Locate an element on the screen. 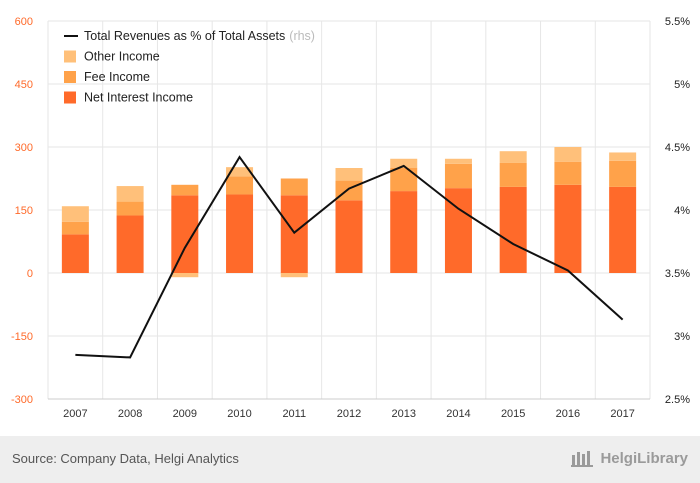  bar-other-income-2008 is located at coordinates (130, 194).